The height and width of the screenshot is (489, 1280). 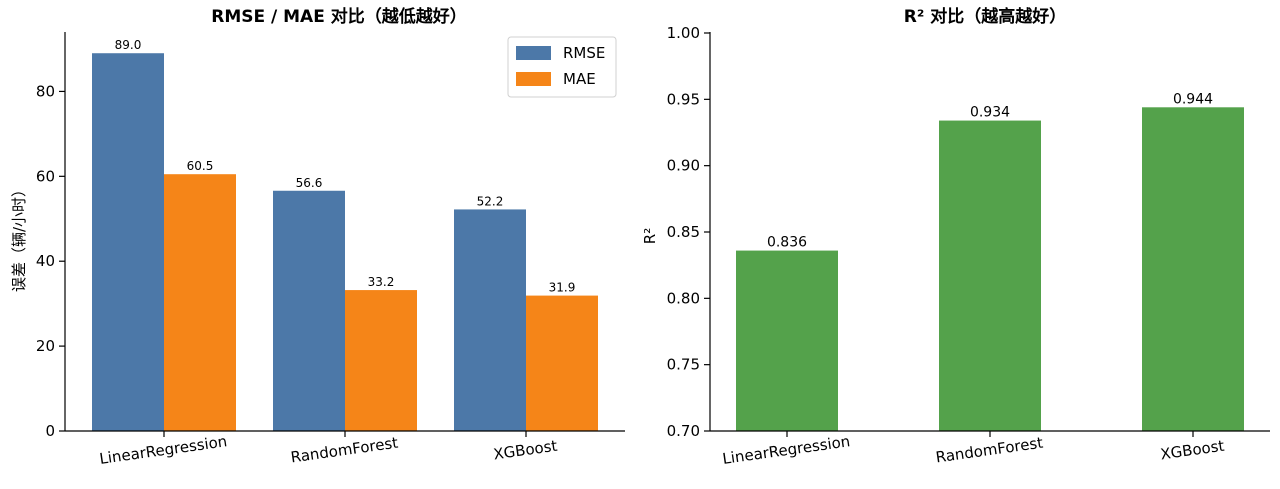 What do you see at coordinates (533, 53) in the screenshot?
I see `legend-swatch-rmse` at bounding box center [533, 53].